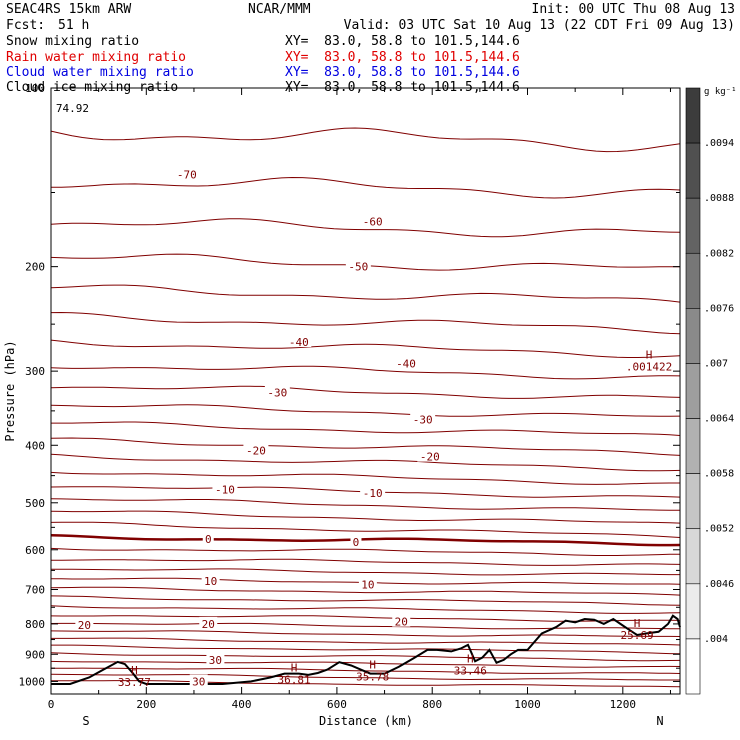  Describe the element at coordinates (10, 390) in the screenshot. I see `y-axis-label: Pressure (hPa)` at that location.